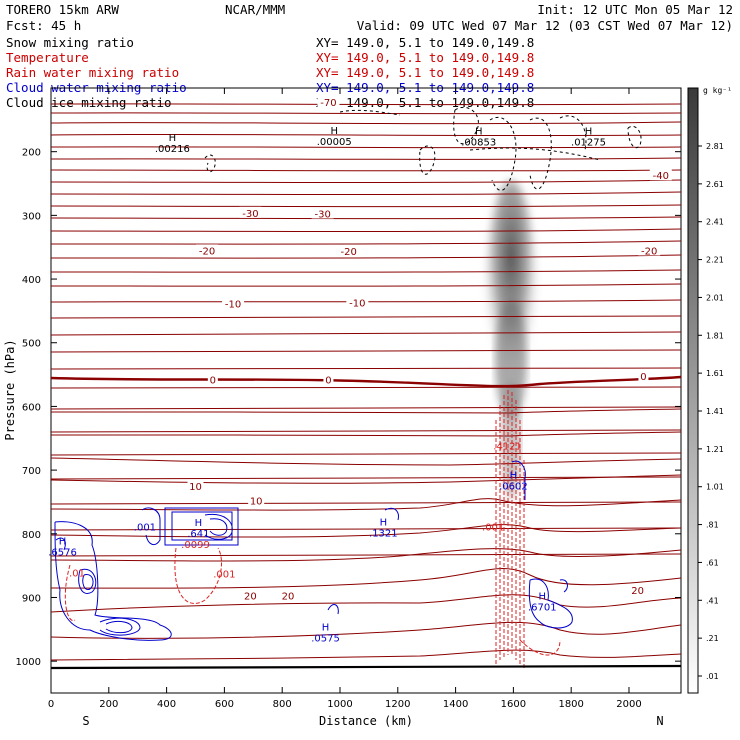 This screenshot has width=740, height=740. What do you see at coordinates (715, 222) in the screenshot?
I see `colorbar-label: 2.41` at bounding box center [715, 222].